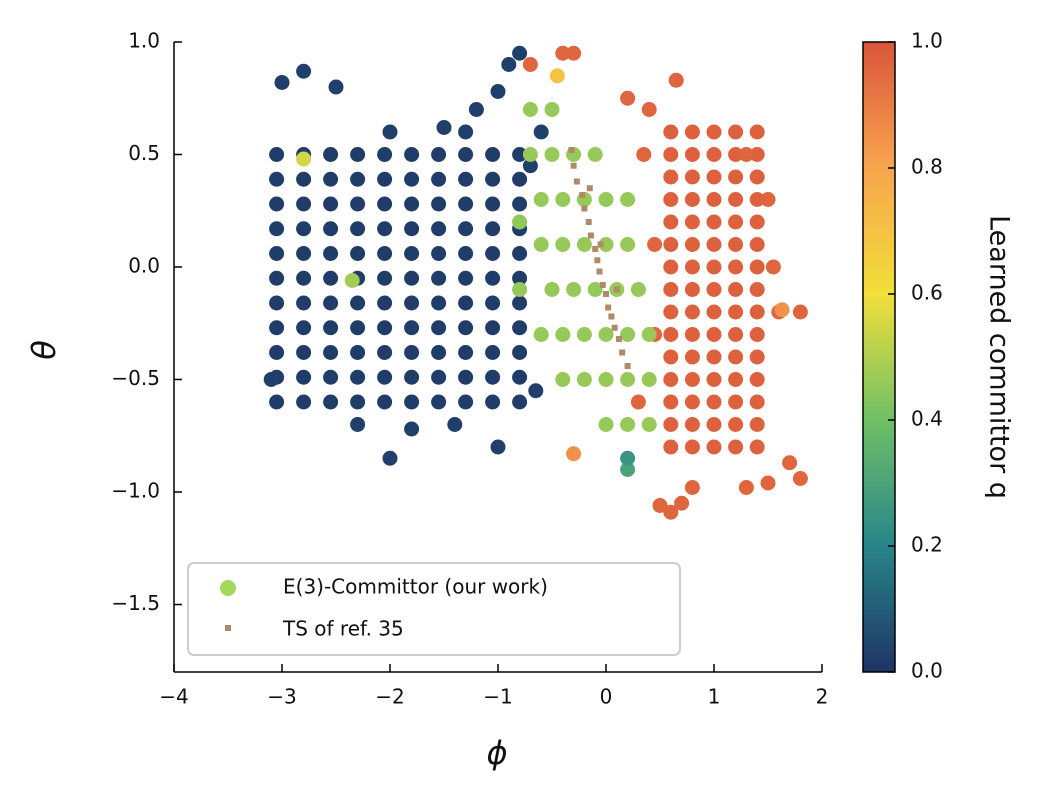  I want to click on legend-box, so click(434, 609).